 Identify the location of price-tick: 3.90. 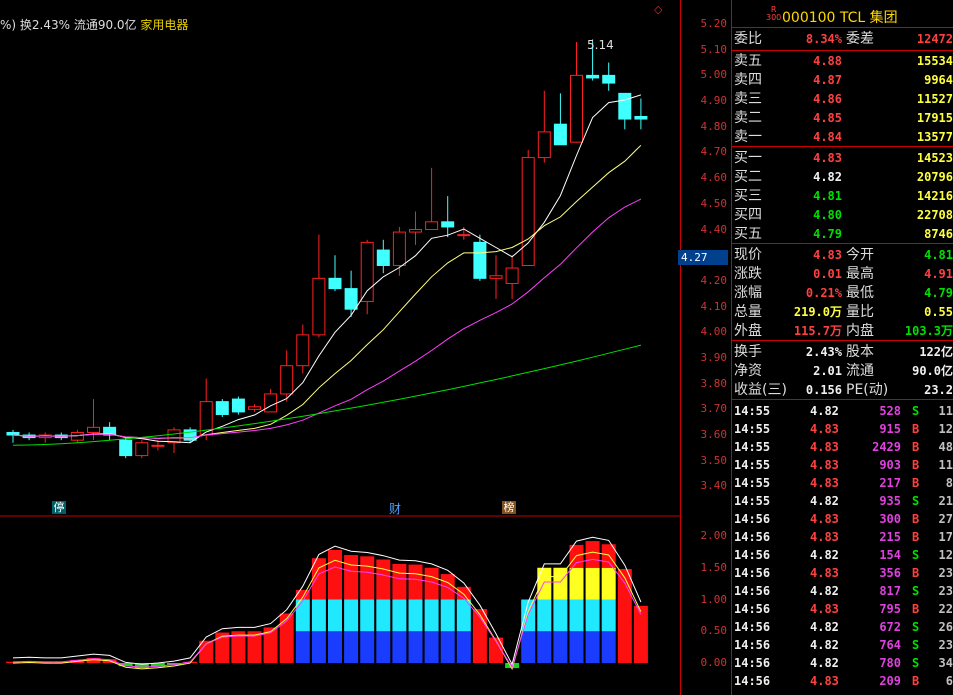
(714, 357).